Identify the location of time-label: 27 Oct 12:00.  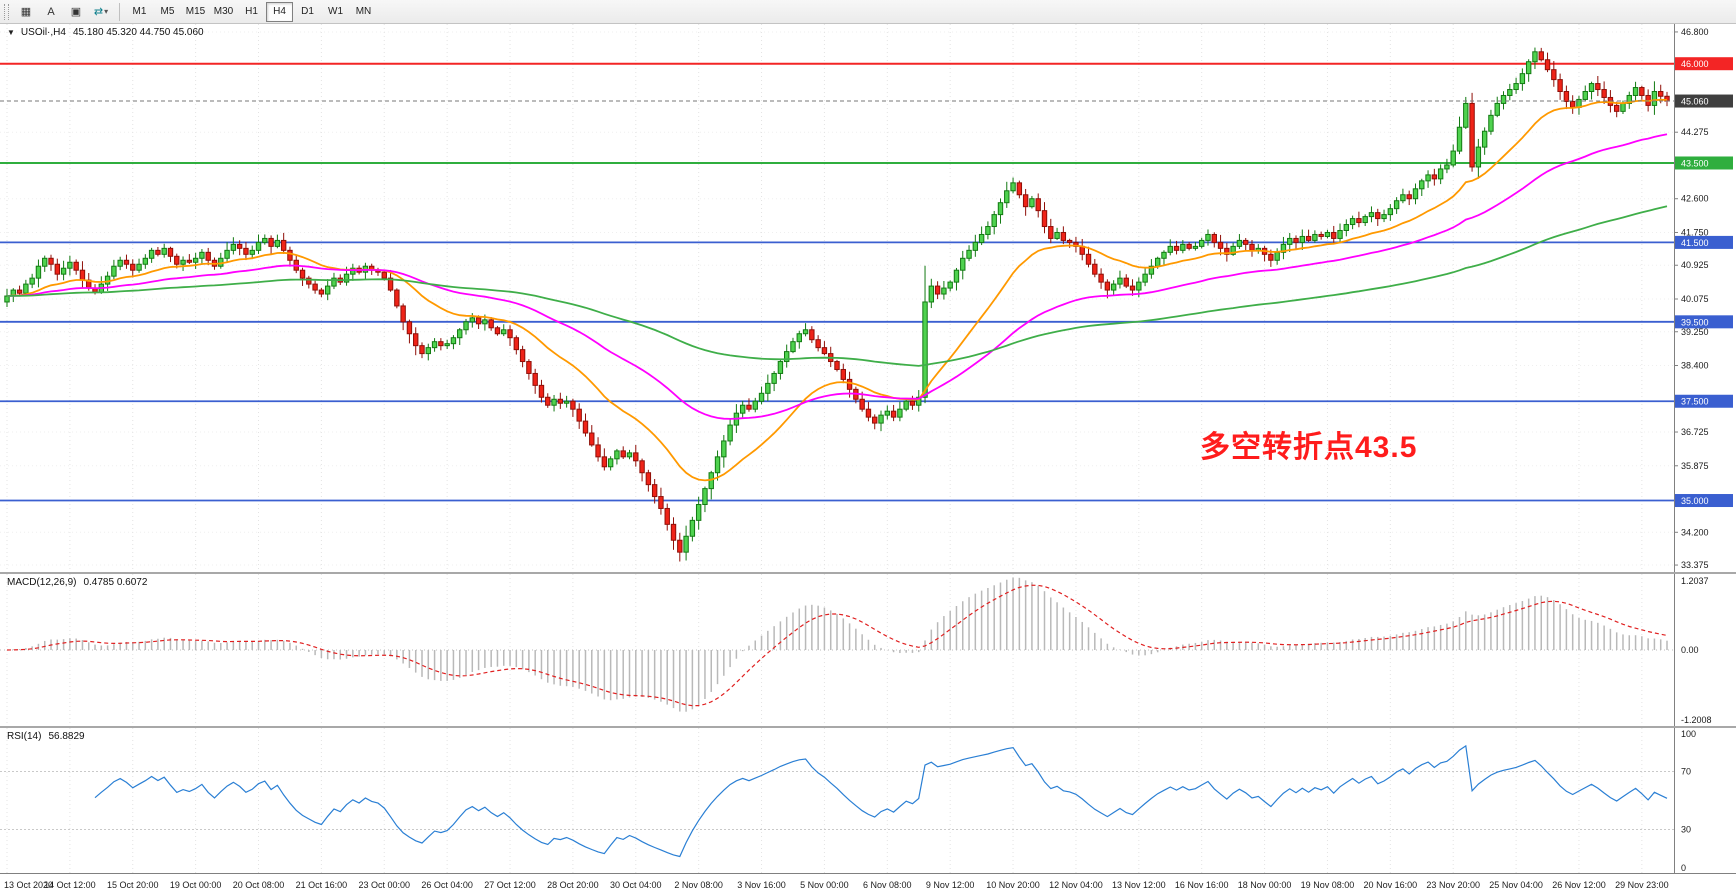
(510, 885).